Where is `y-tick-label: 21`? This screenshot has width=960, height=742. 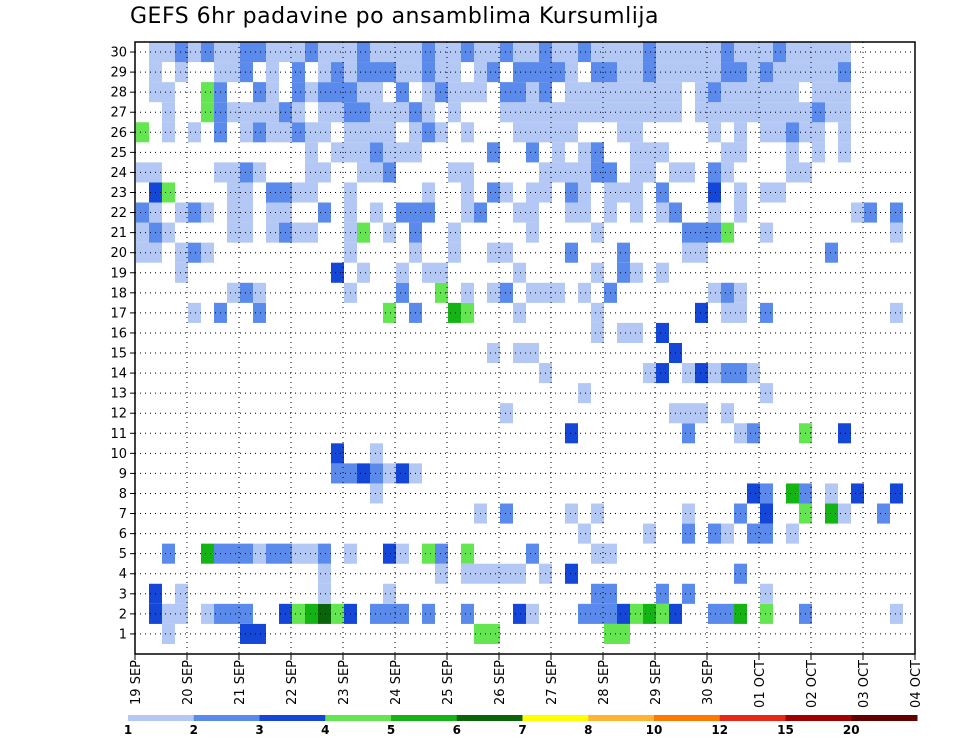 y-tick-label: 21 is located at coordinates (118, 233).